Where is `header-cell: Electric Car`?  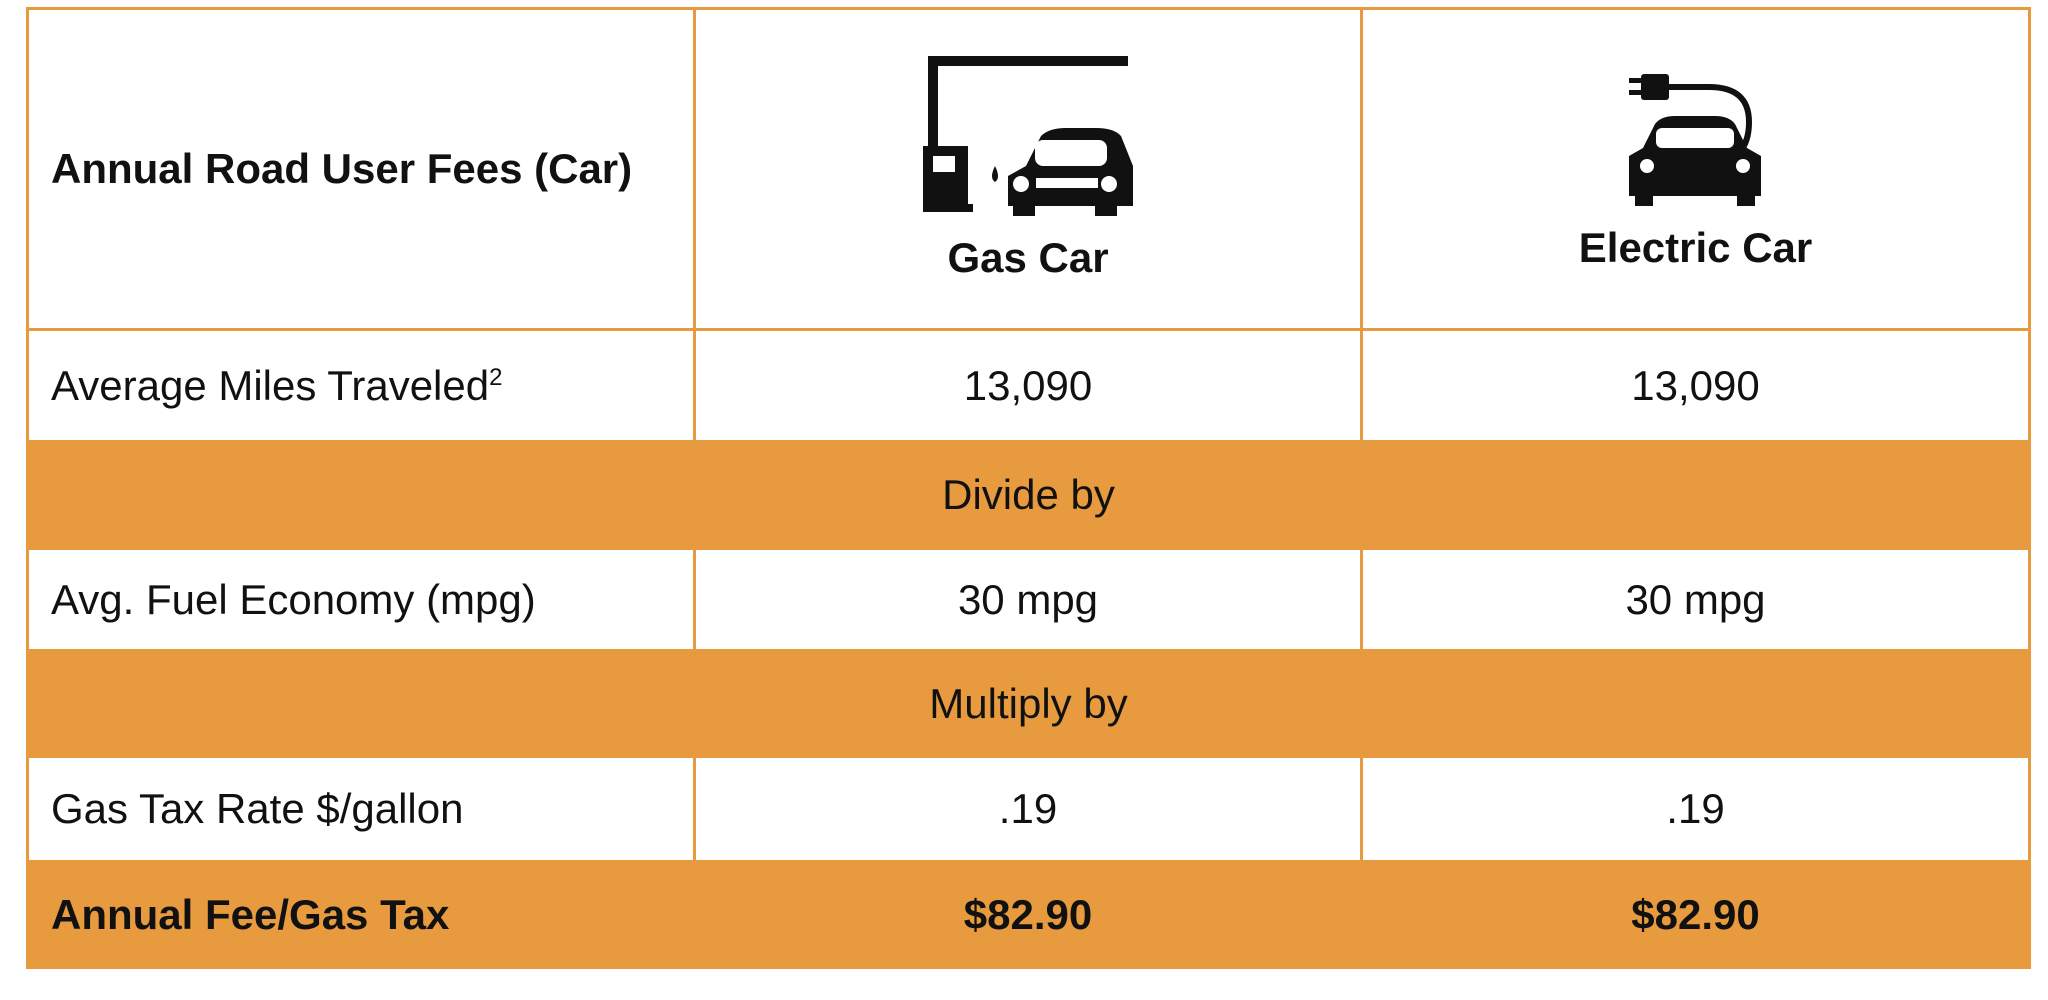
header-cell: Electric Car is located at coordinates (1695, 169).